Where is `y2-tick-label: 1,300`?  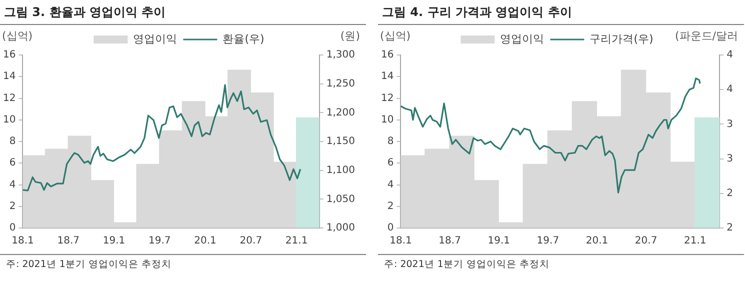 y2-tick-label: 1,300 is located at coordinates (341, 55).